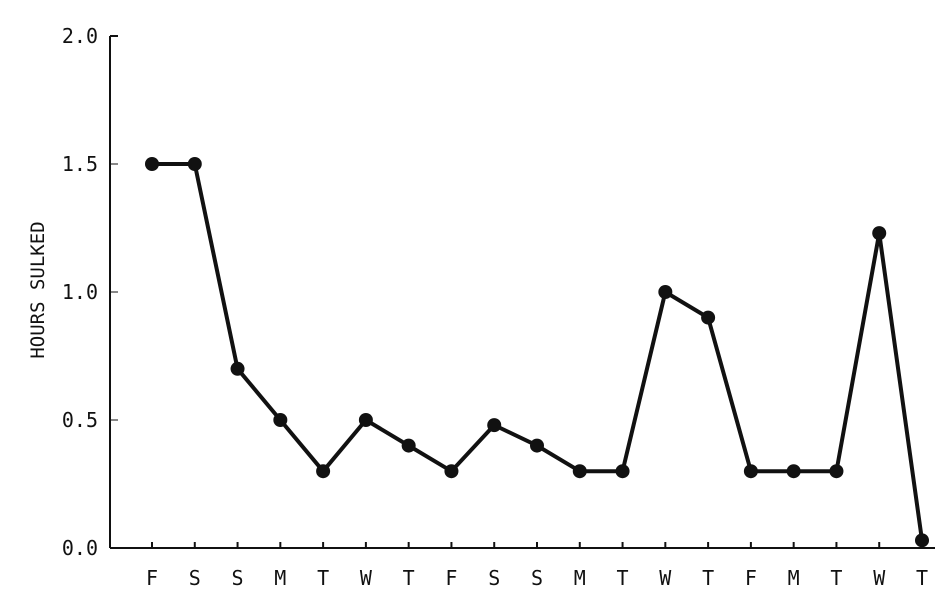 Image resolution: width=944 pixels, height=598 pixels. I want to click on y-tick-label: 0.5, so click(80, 420).